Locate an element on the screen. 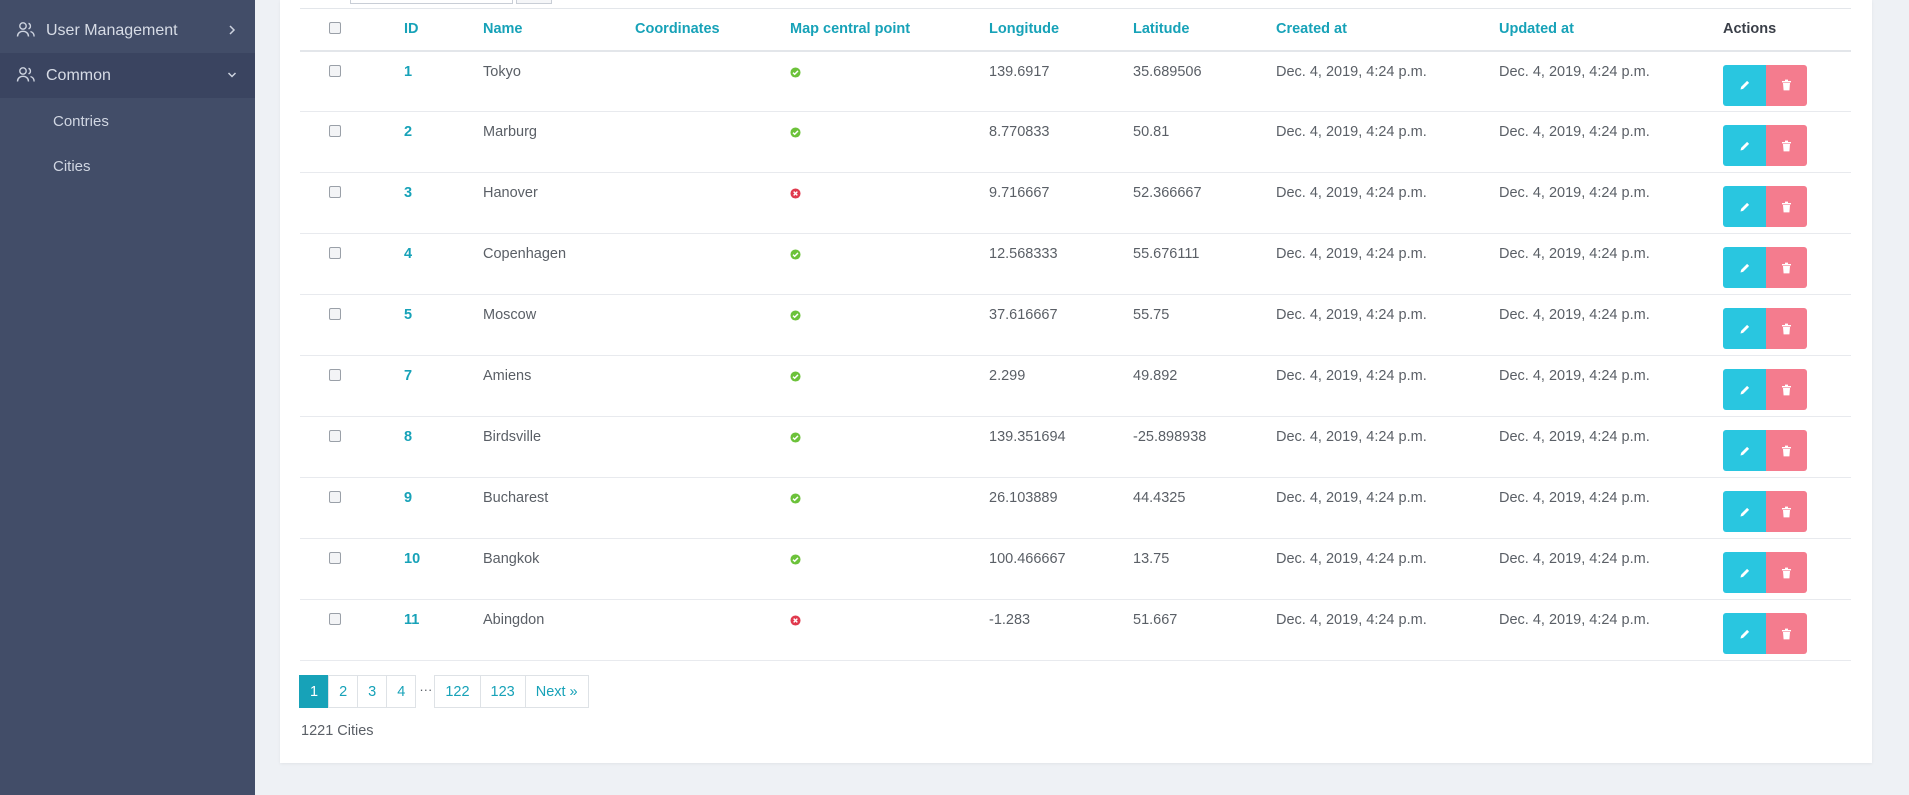 This screenshot has height=795, width=1909. select-all-header is located at coordinates (352, 30).